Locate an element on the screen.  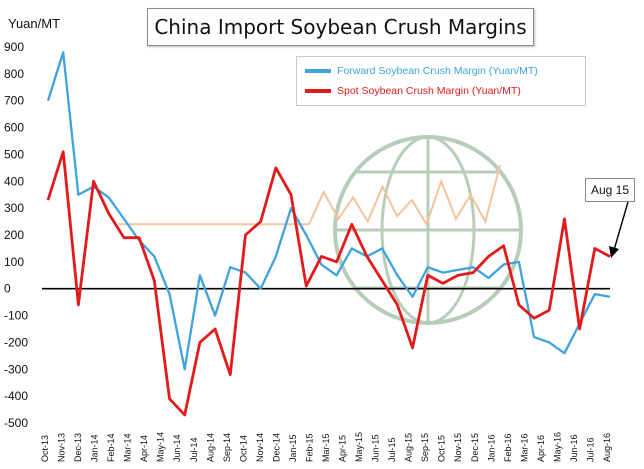
annotation-label: Aug 15 is located at coordinates (610, 190).